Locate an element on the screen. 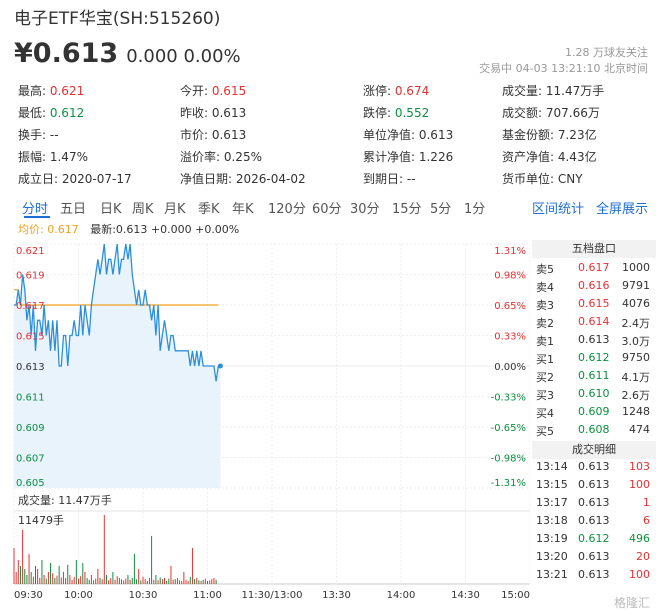  stat-value: 0.674 is located at coordinates (410, 91).